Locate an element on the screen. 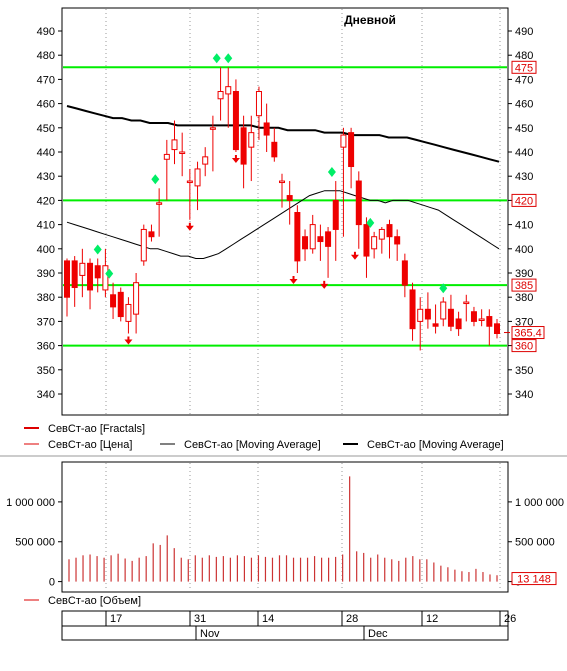  price-tick-label-right: 350 is located at coordinates (524, 371).